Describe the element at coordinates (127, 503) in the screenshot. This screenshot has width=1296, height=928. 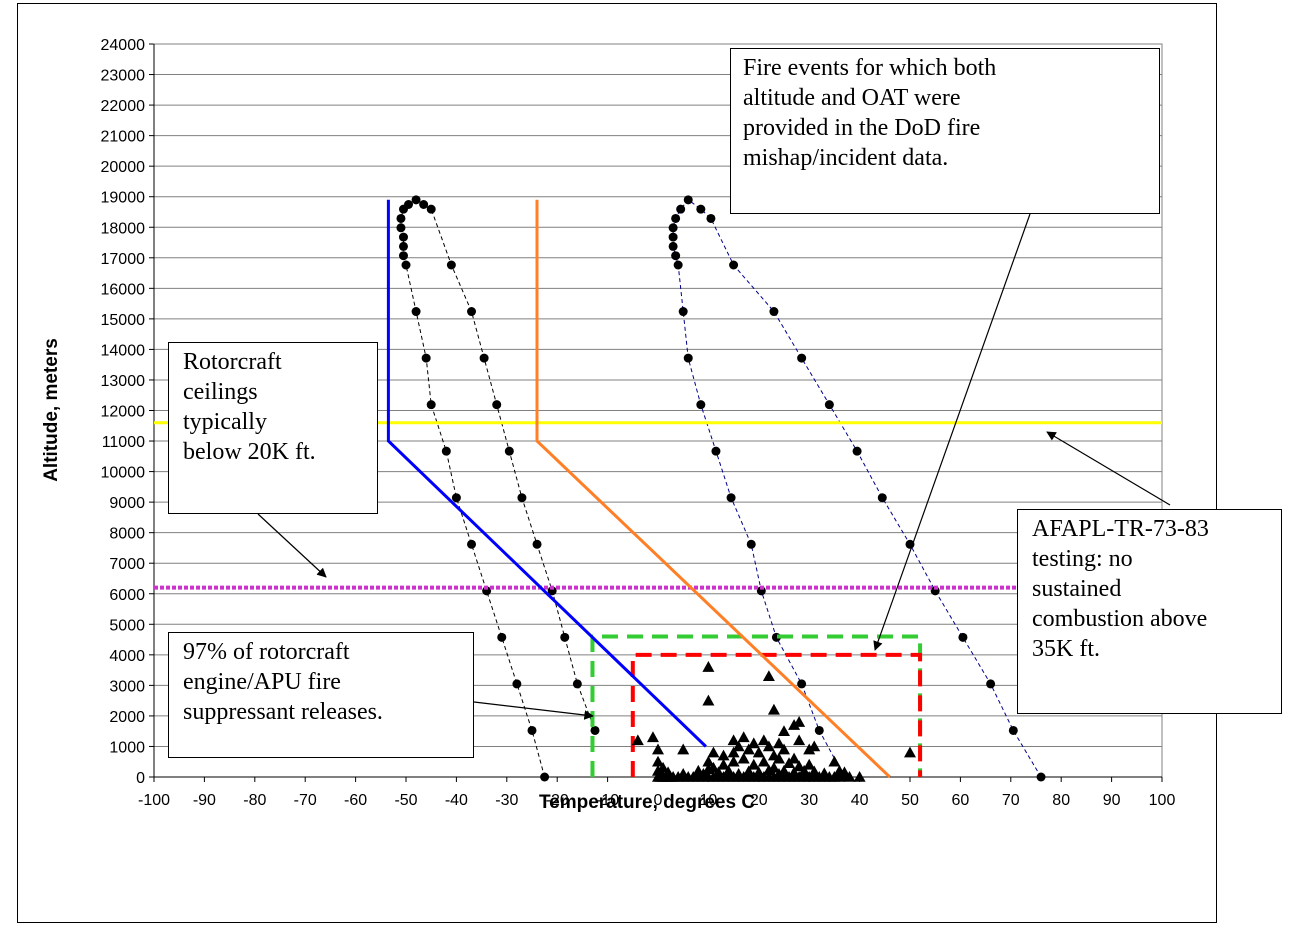
I see `y-tick-label: 9000` at that location.